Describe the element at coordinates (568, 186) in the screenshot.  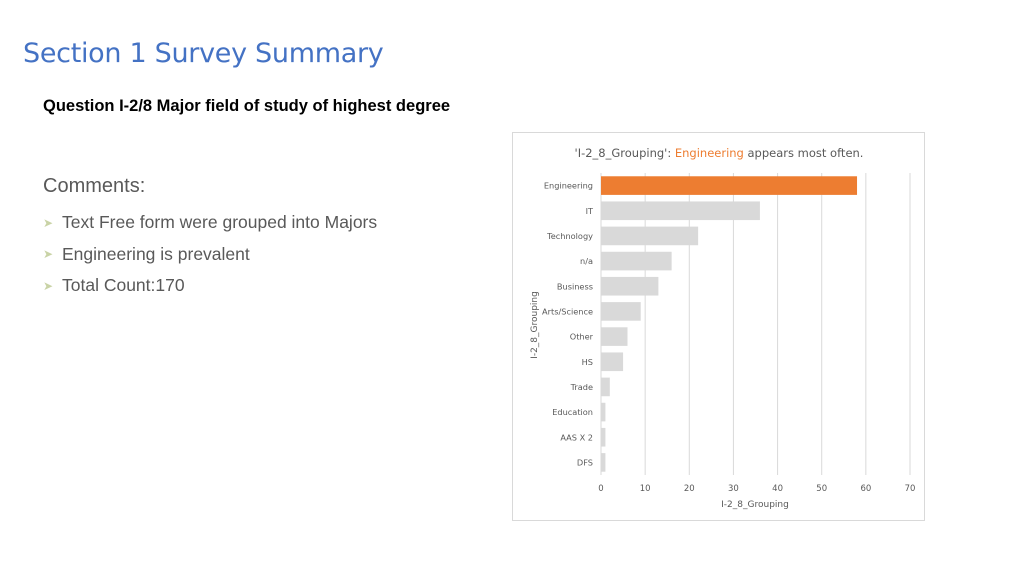
I see `y-tick-label: Engineering` at that location.